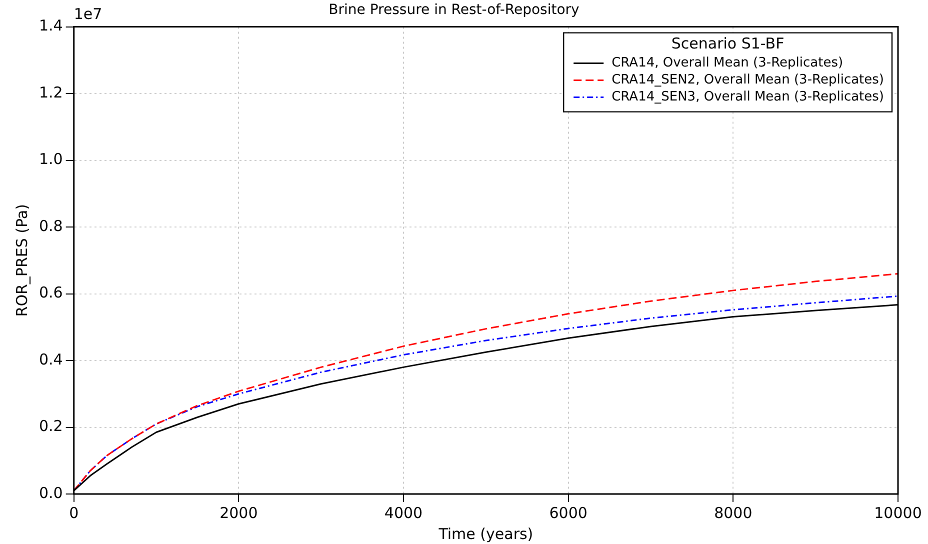 This screenshot has height=544, width=928. What do you see at coordinates (454, 10) in the screenshot?
I see `chart-title: Brine Pressure in Rest-of-Repository` at bounding box center [454, 10].